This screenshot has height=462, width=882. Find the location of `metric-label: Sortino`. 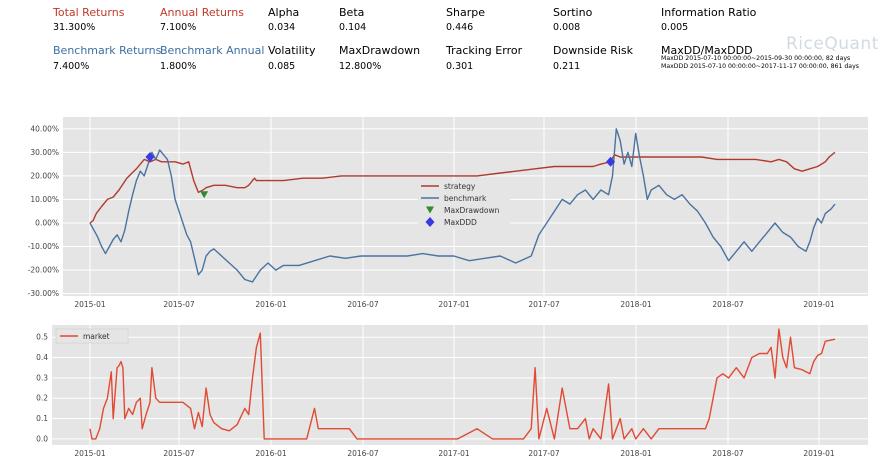

metric-label: Sortino is located at coordinates (573, 12).